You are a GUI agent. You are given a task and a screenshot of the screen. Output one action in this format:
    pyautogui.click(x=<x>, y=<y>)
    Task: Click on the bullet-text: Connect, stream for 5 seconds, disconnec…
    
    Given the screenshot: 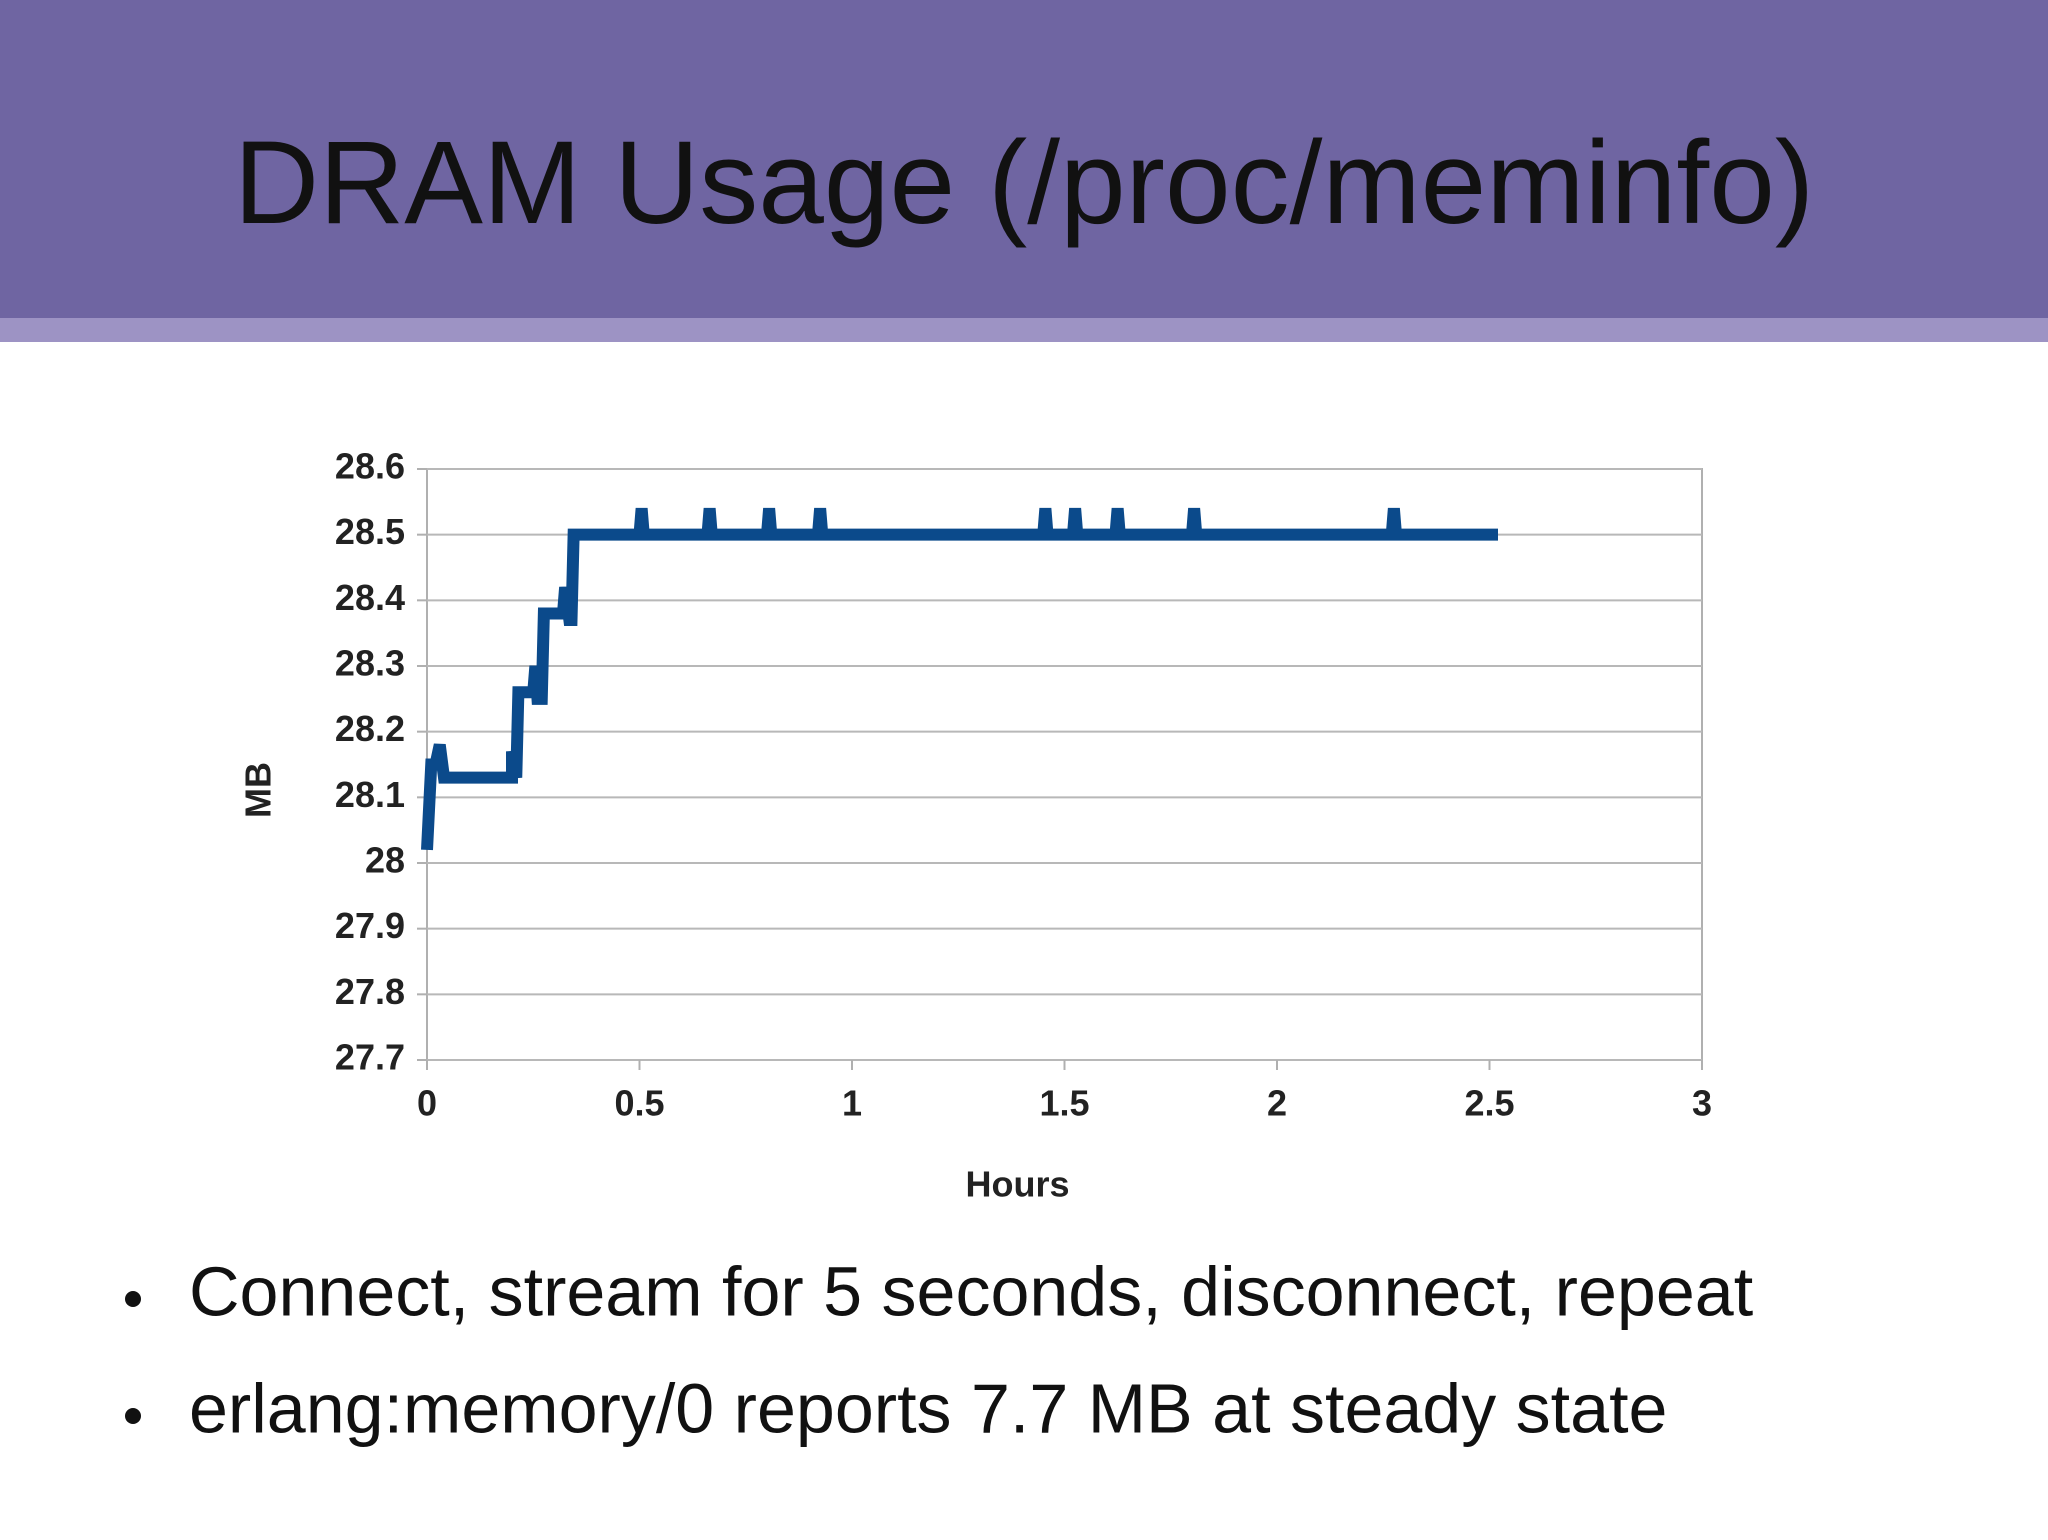 What is the action you would take?
    pyautogui.click(x=971, y=1291)
    